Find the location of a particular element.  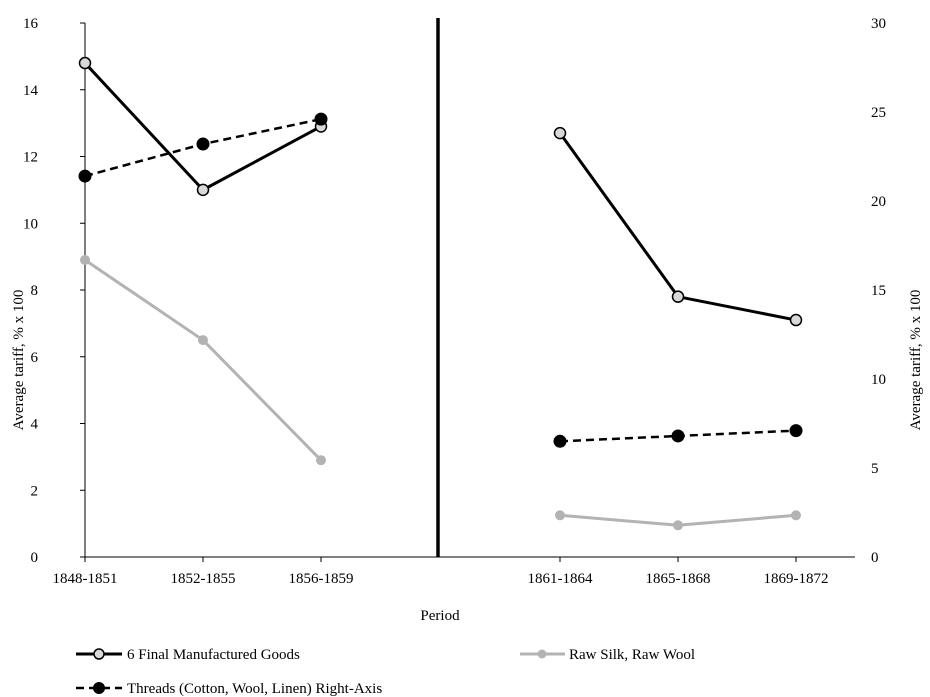

y-tick-label-left: 12 is located at coordinates (30, 158).